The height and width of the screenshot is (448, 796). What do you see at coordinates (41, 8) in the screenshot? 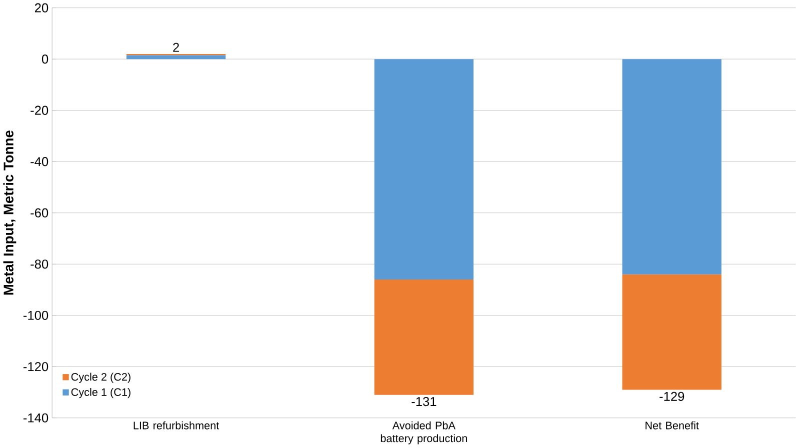
I see `y-tick-label: 20` at bounding box center [41, 8].